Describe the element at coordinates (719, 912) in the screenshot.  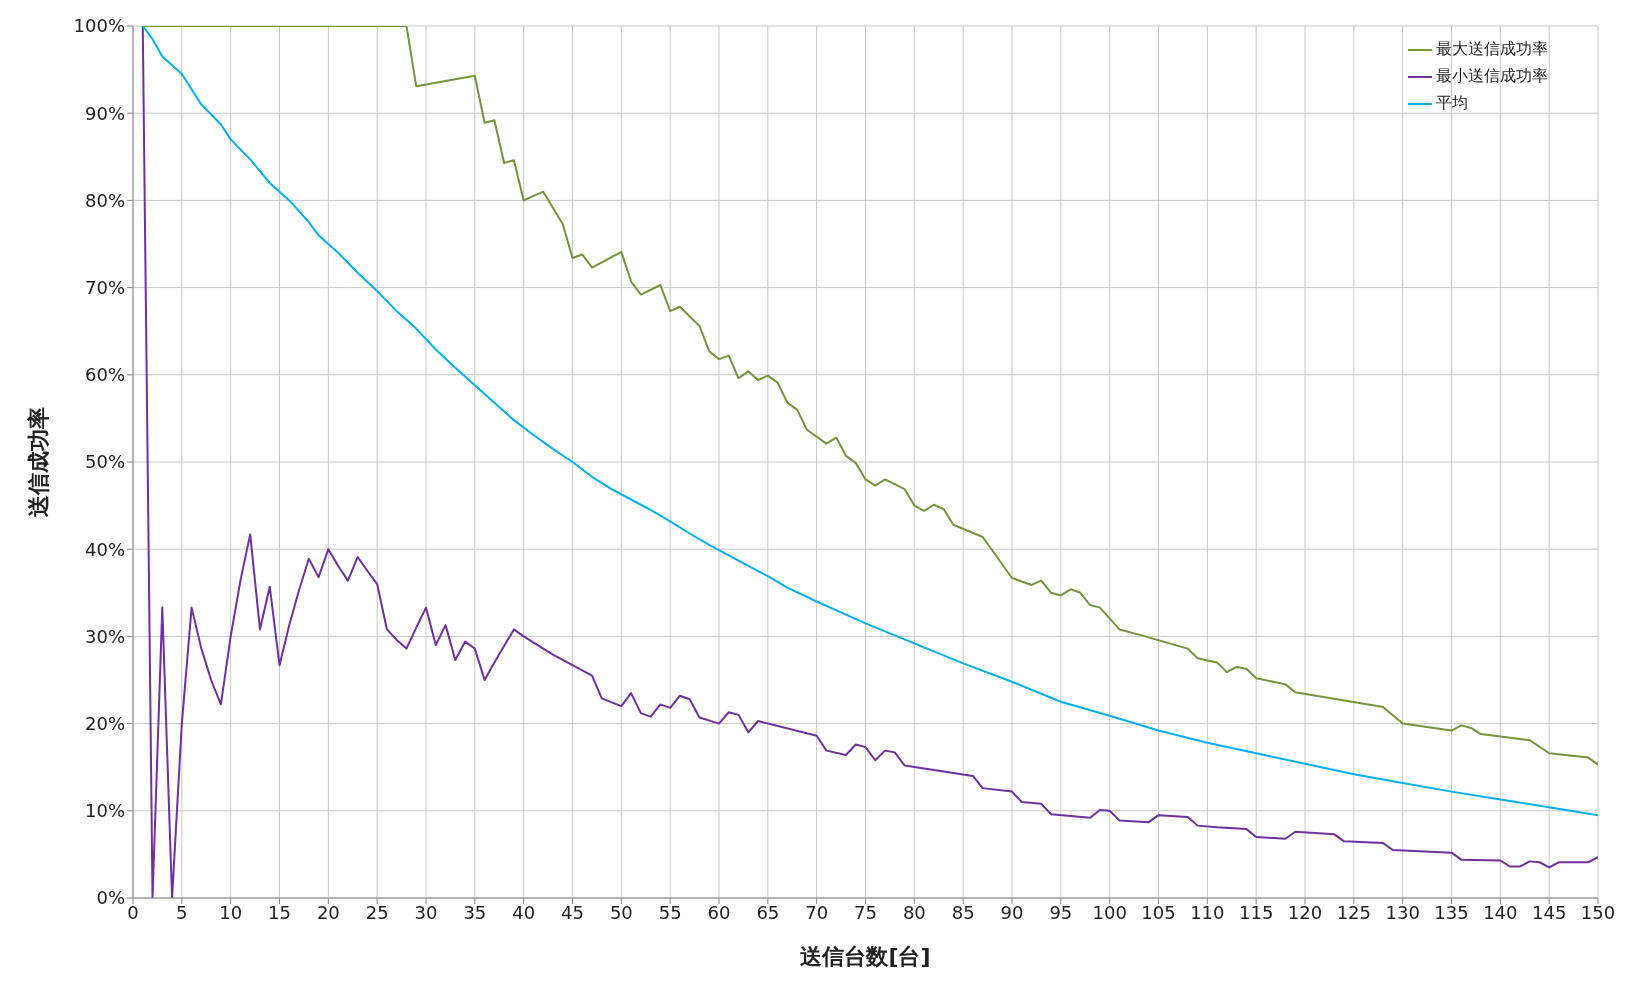
I see `x-tick-label: 60` at that location.